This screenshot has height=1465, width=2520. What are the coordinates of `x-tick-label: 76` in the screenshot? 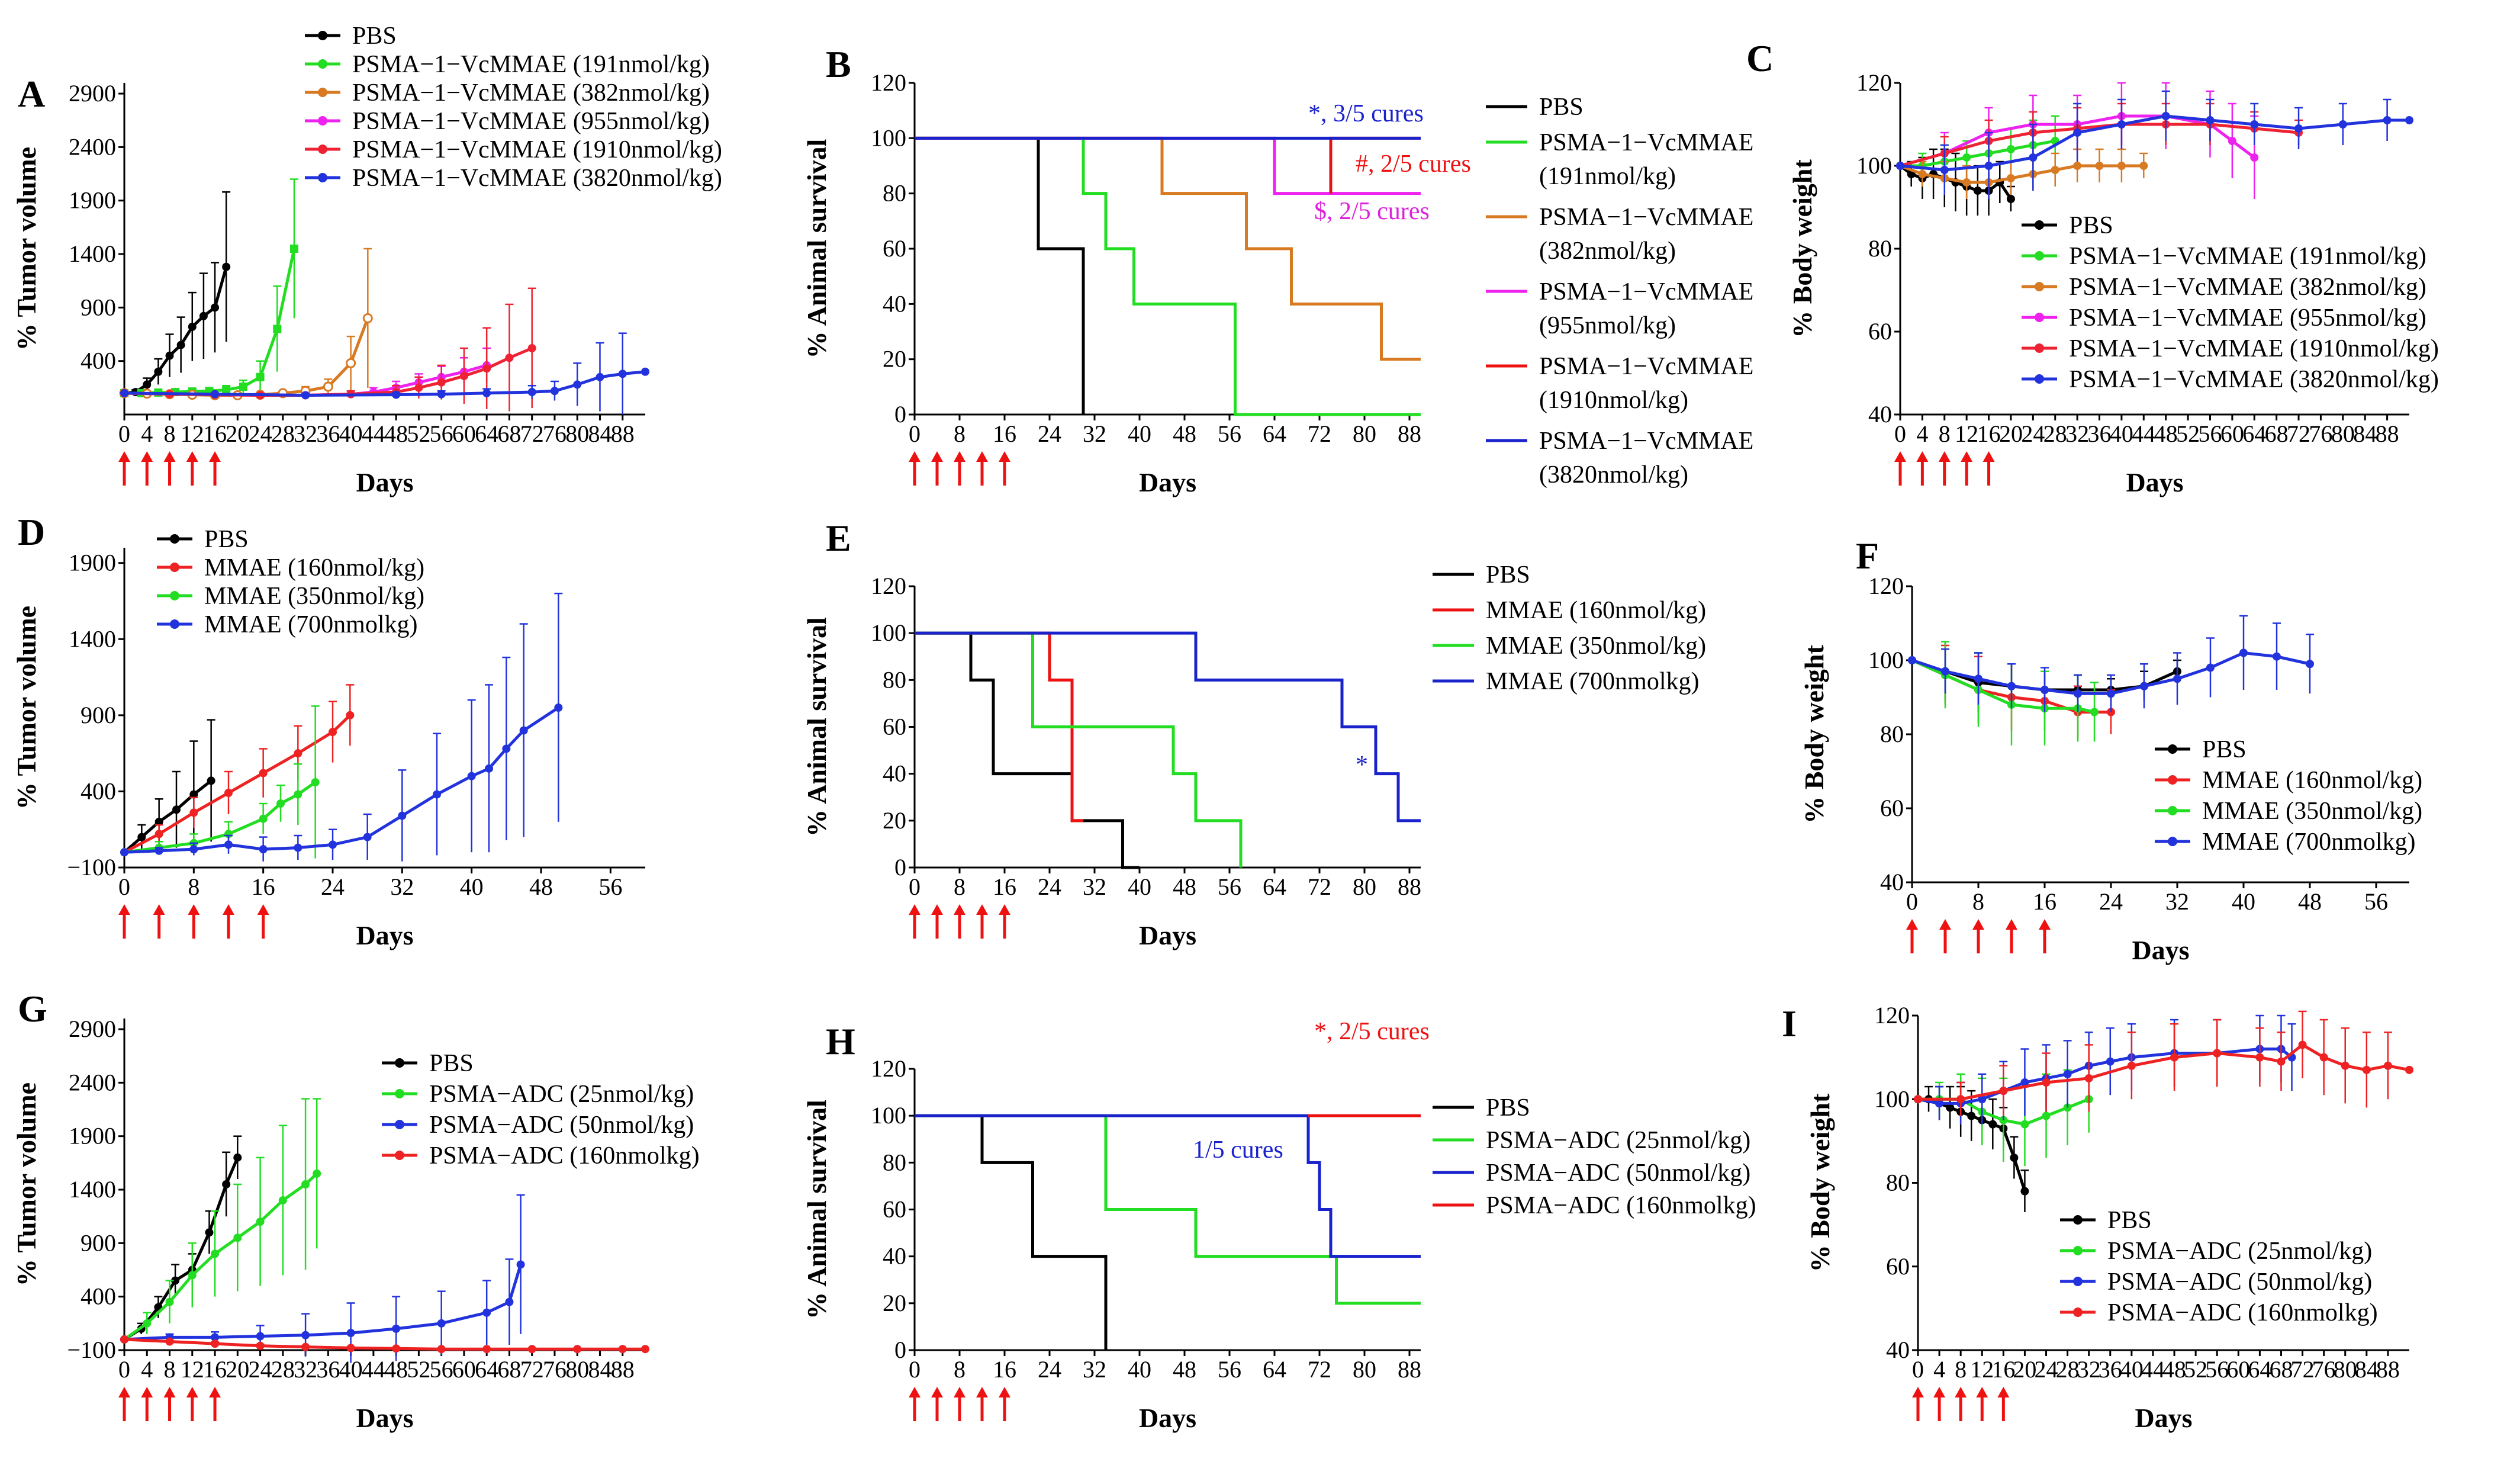 It's located at (2321, 434).